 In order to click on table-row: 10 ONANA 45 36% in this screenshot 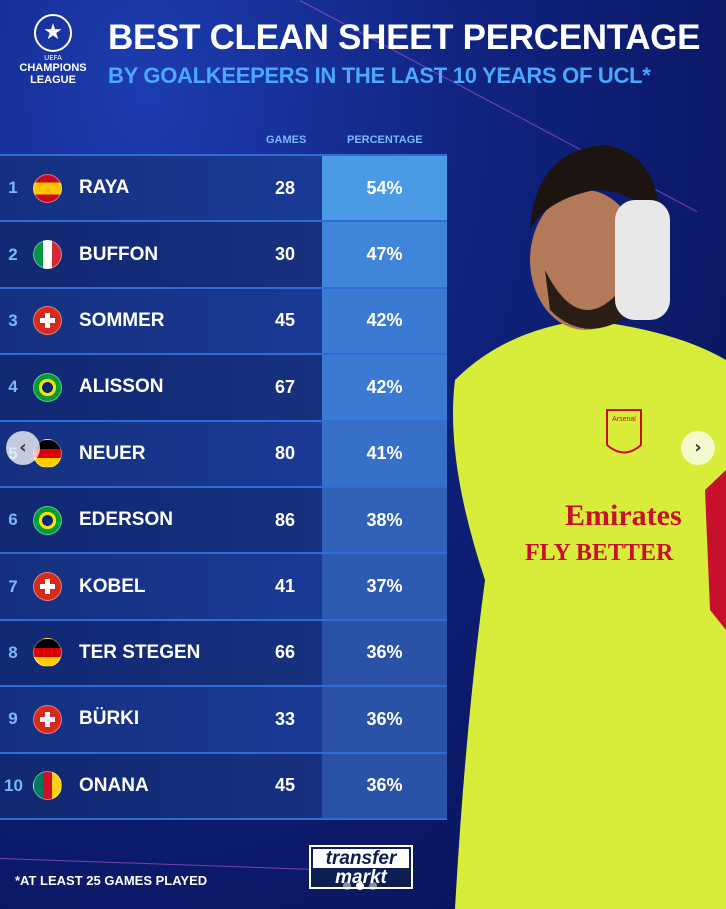, I will do `click(223, 784)`.